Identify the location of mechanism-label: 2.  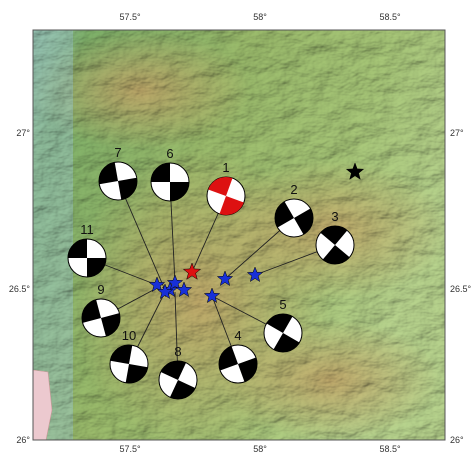
(293, 189).